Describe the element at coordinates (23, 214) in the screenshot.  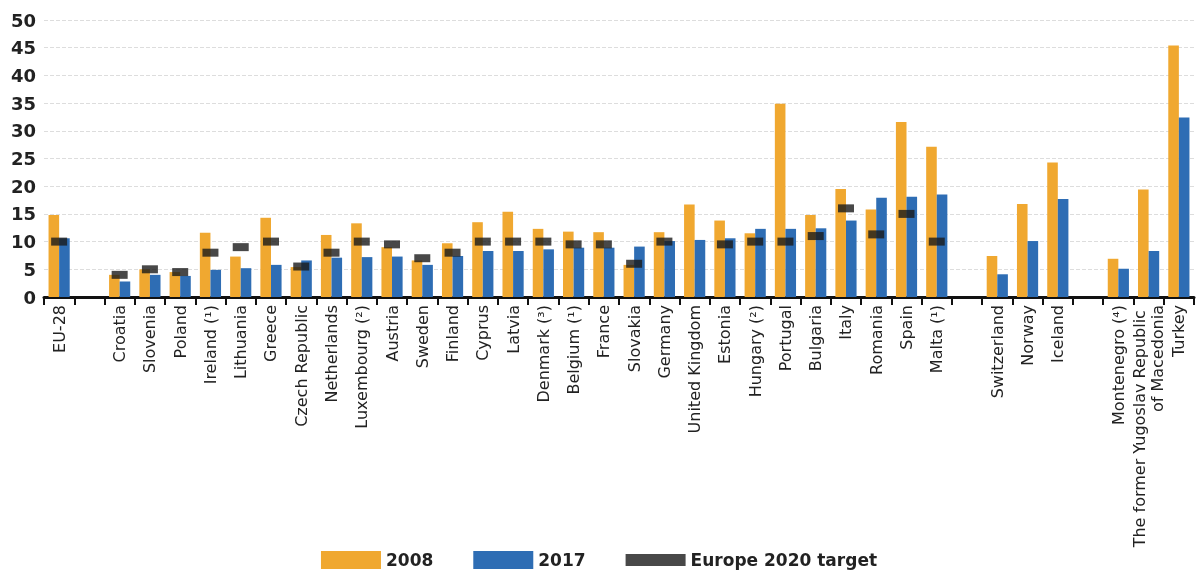
I see `y-tick-label: 15` at that location.